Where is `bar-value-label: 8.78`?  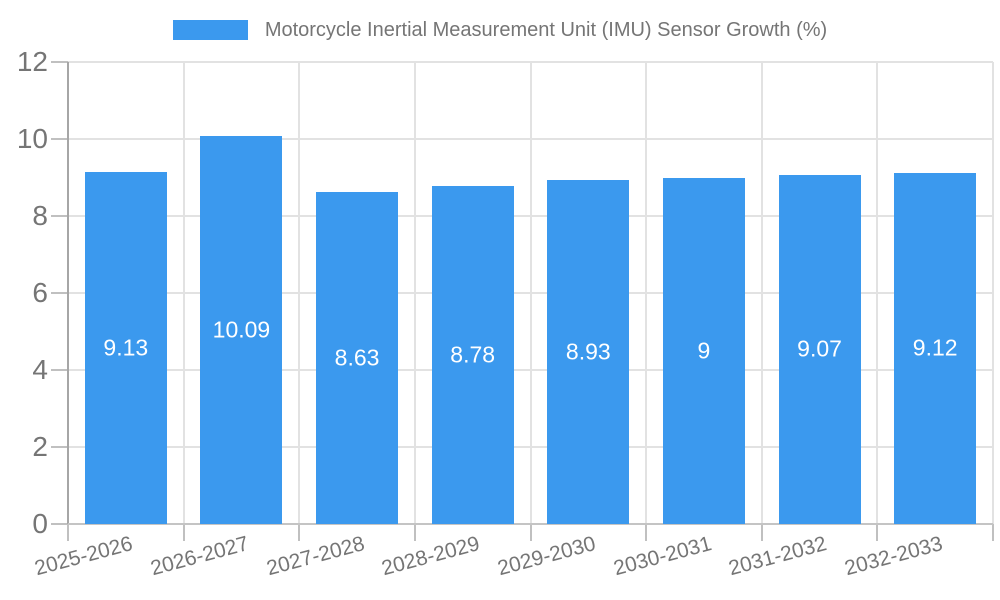
bar-value-label: 8.78 is located at coordinates (473, 354).